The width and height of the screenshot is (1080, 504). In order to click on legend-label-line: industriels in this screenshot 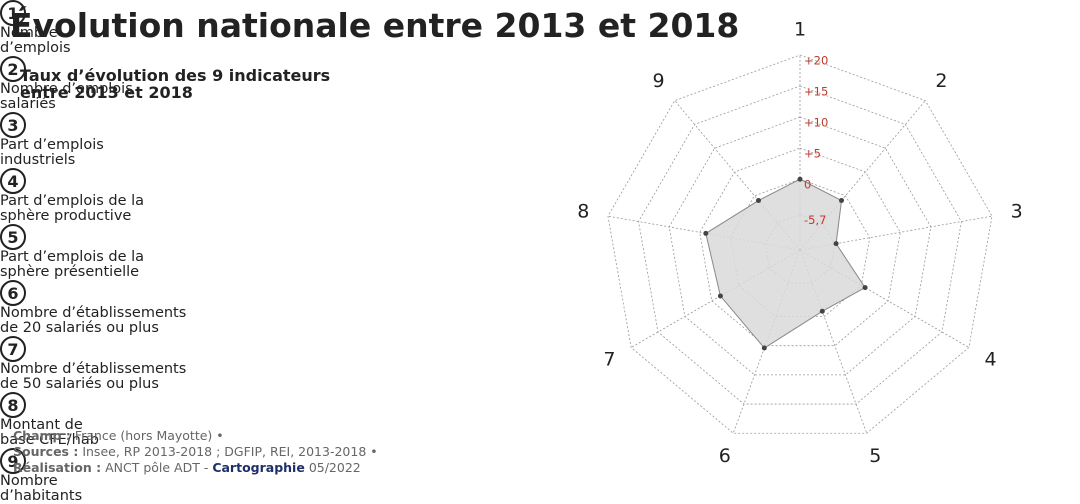, I will do `click(38, 160)`.